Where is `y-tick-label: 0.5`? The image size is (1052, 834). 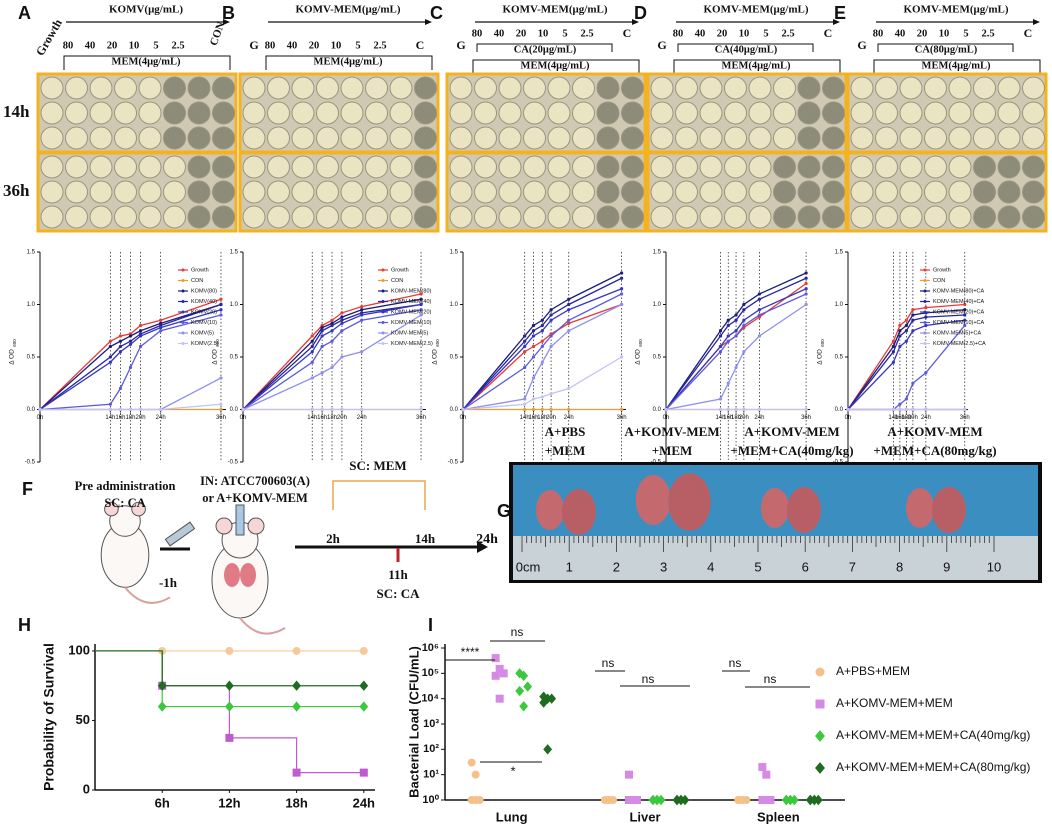
y-tick-label: 0.5 is located at coordinates (657, 358).